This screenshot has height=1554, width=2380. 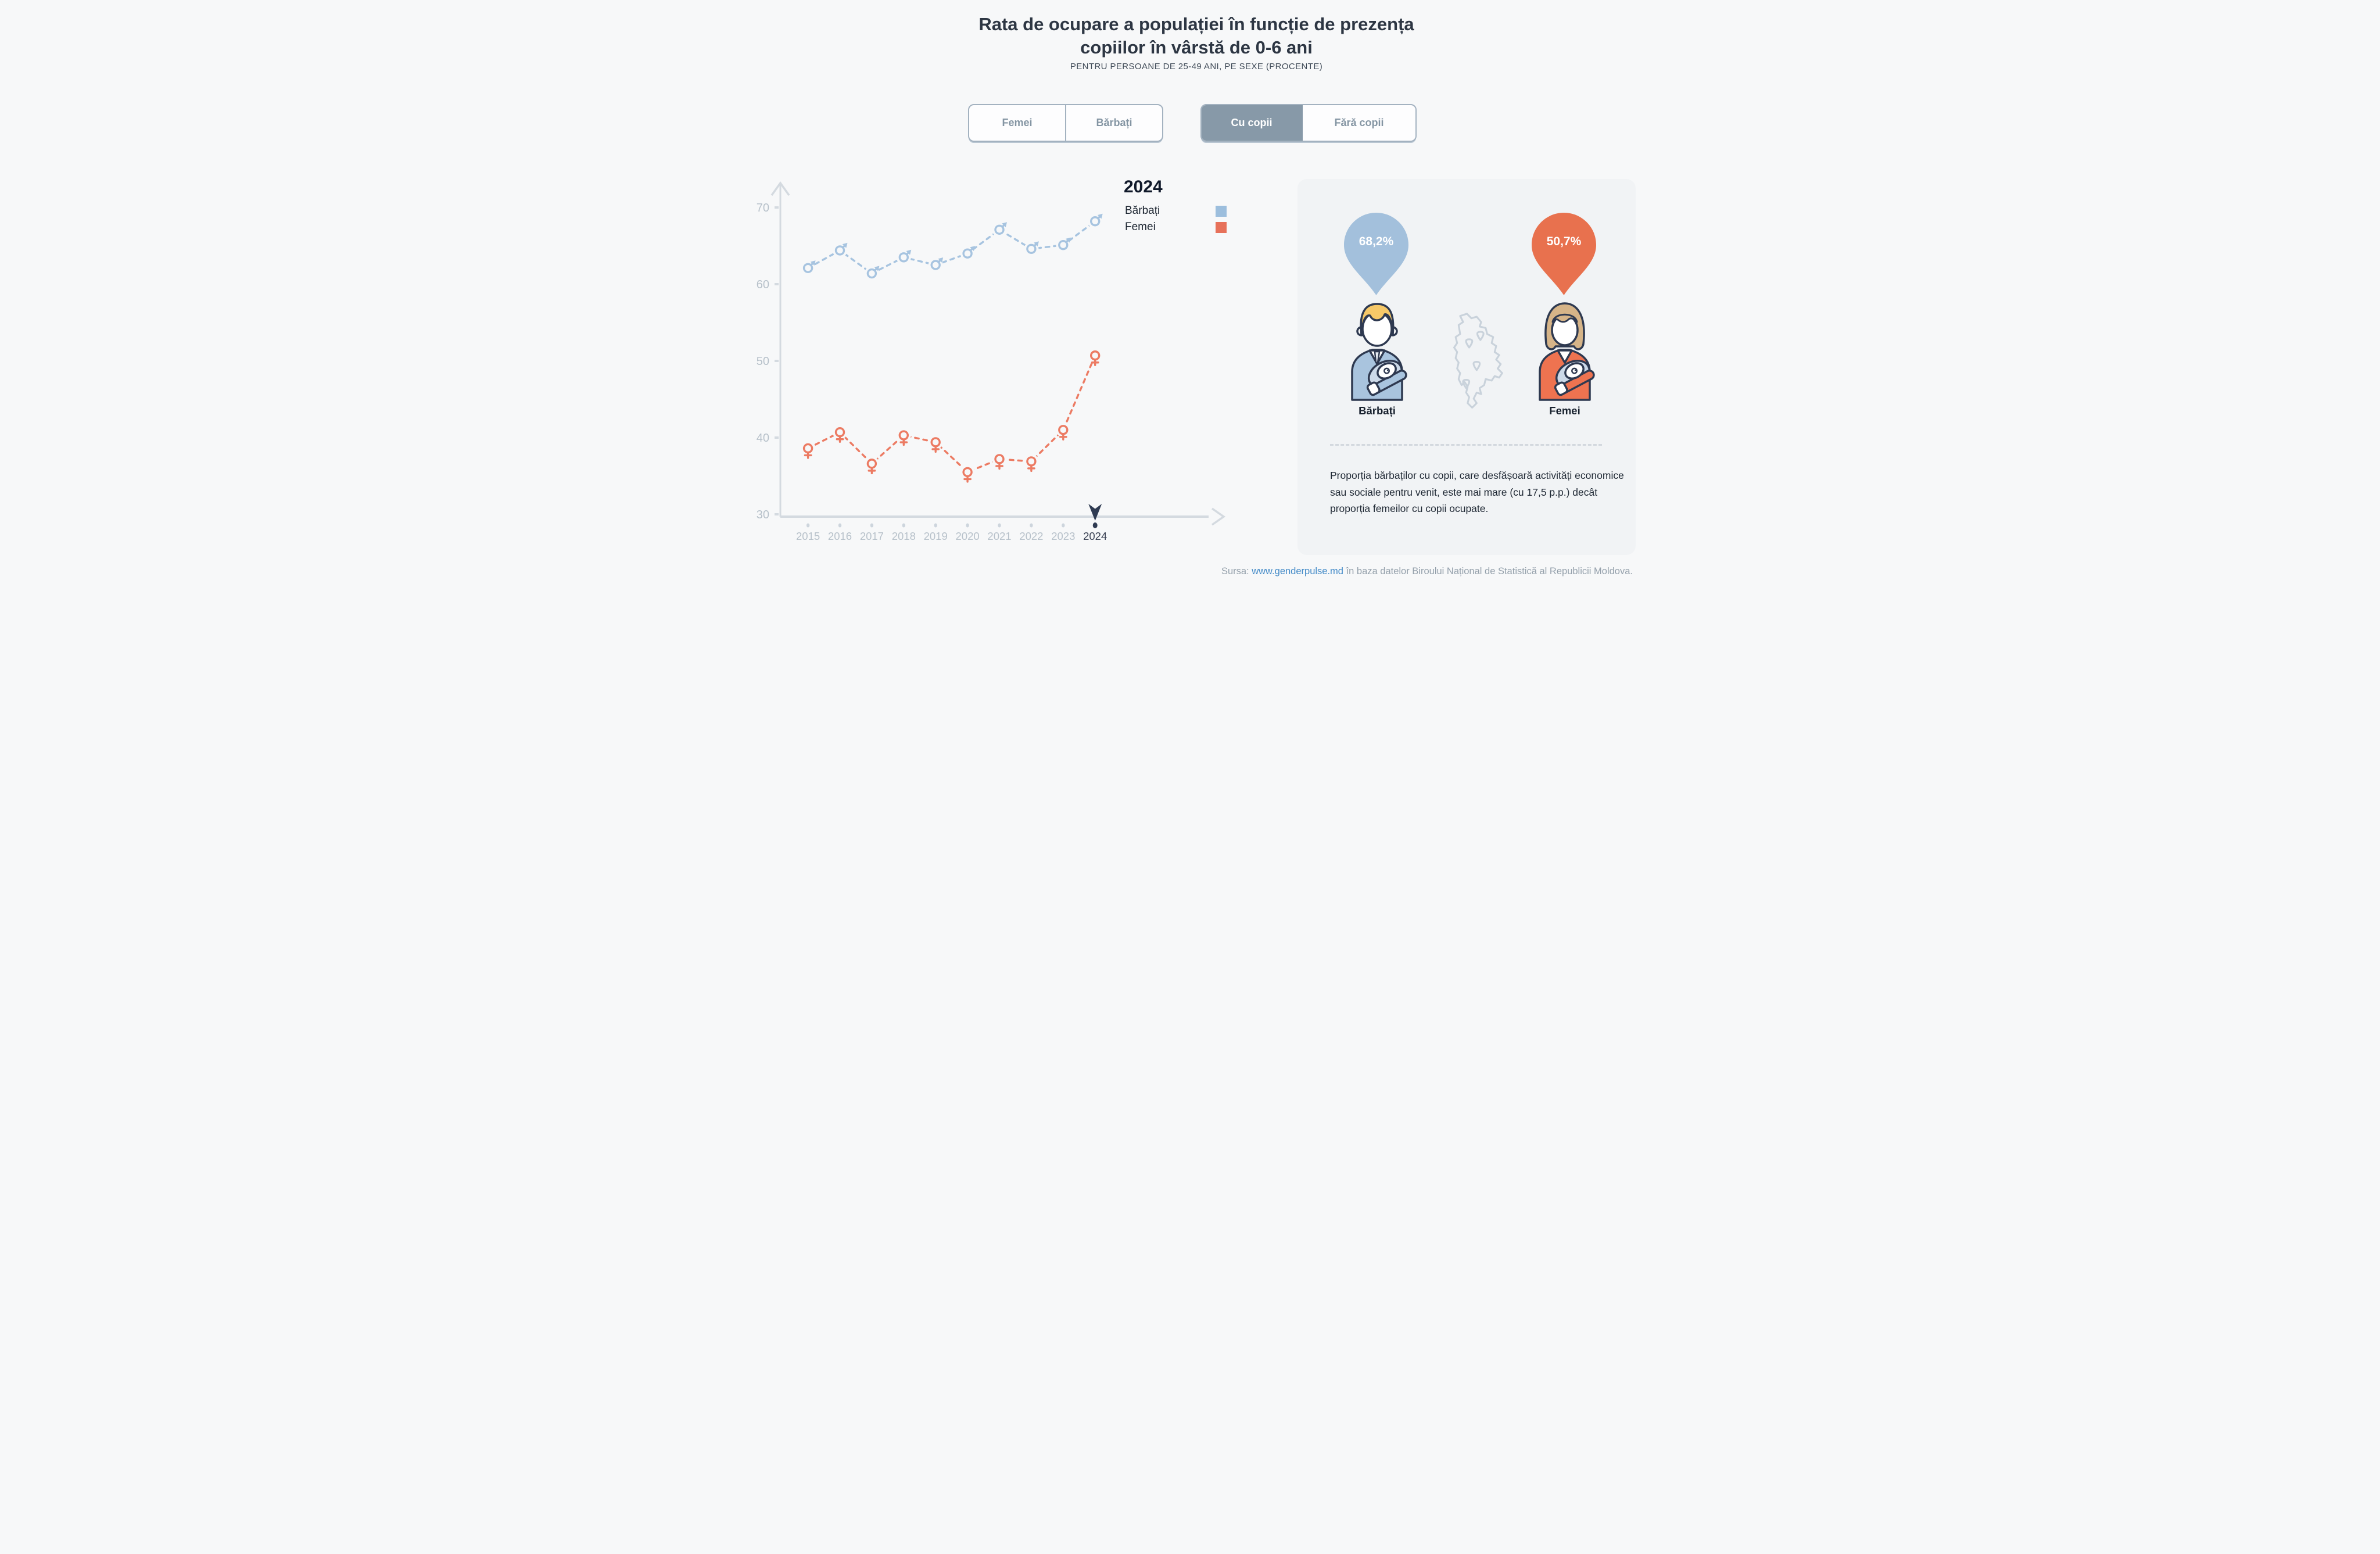 What do you see at coordinates (763, 515) in the screenshot?
I see `y-tick-label: 30` at bounding box center [763, 515].